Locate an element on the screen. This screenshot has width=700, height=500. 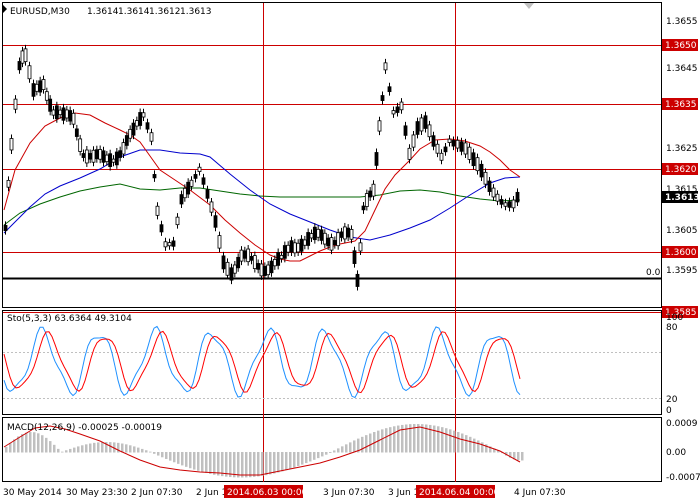
chart-shift-marker-icon is located at coordinates (529, 6).